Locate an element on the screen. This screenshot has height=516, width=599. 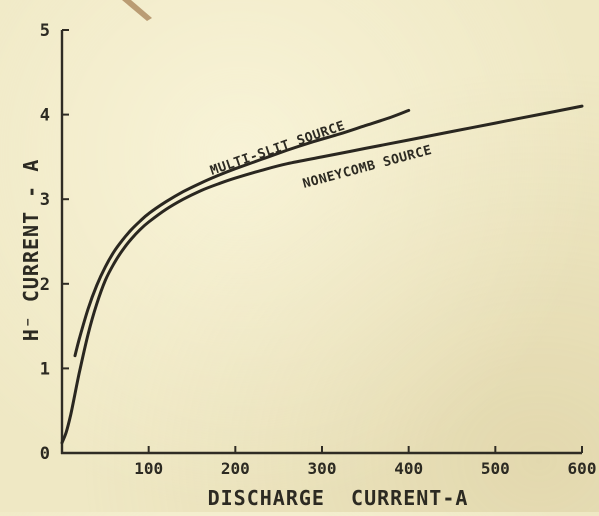
x-tick-label: 600 is located at coordinates (582, 468).